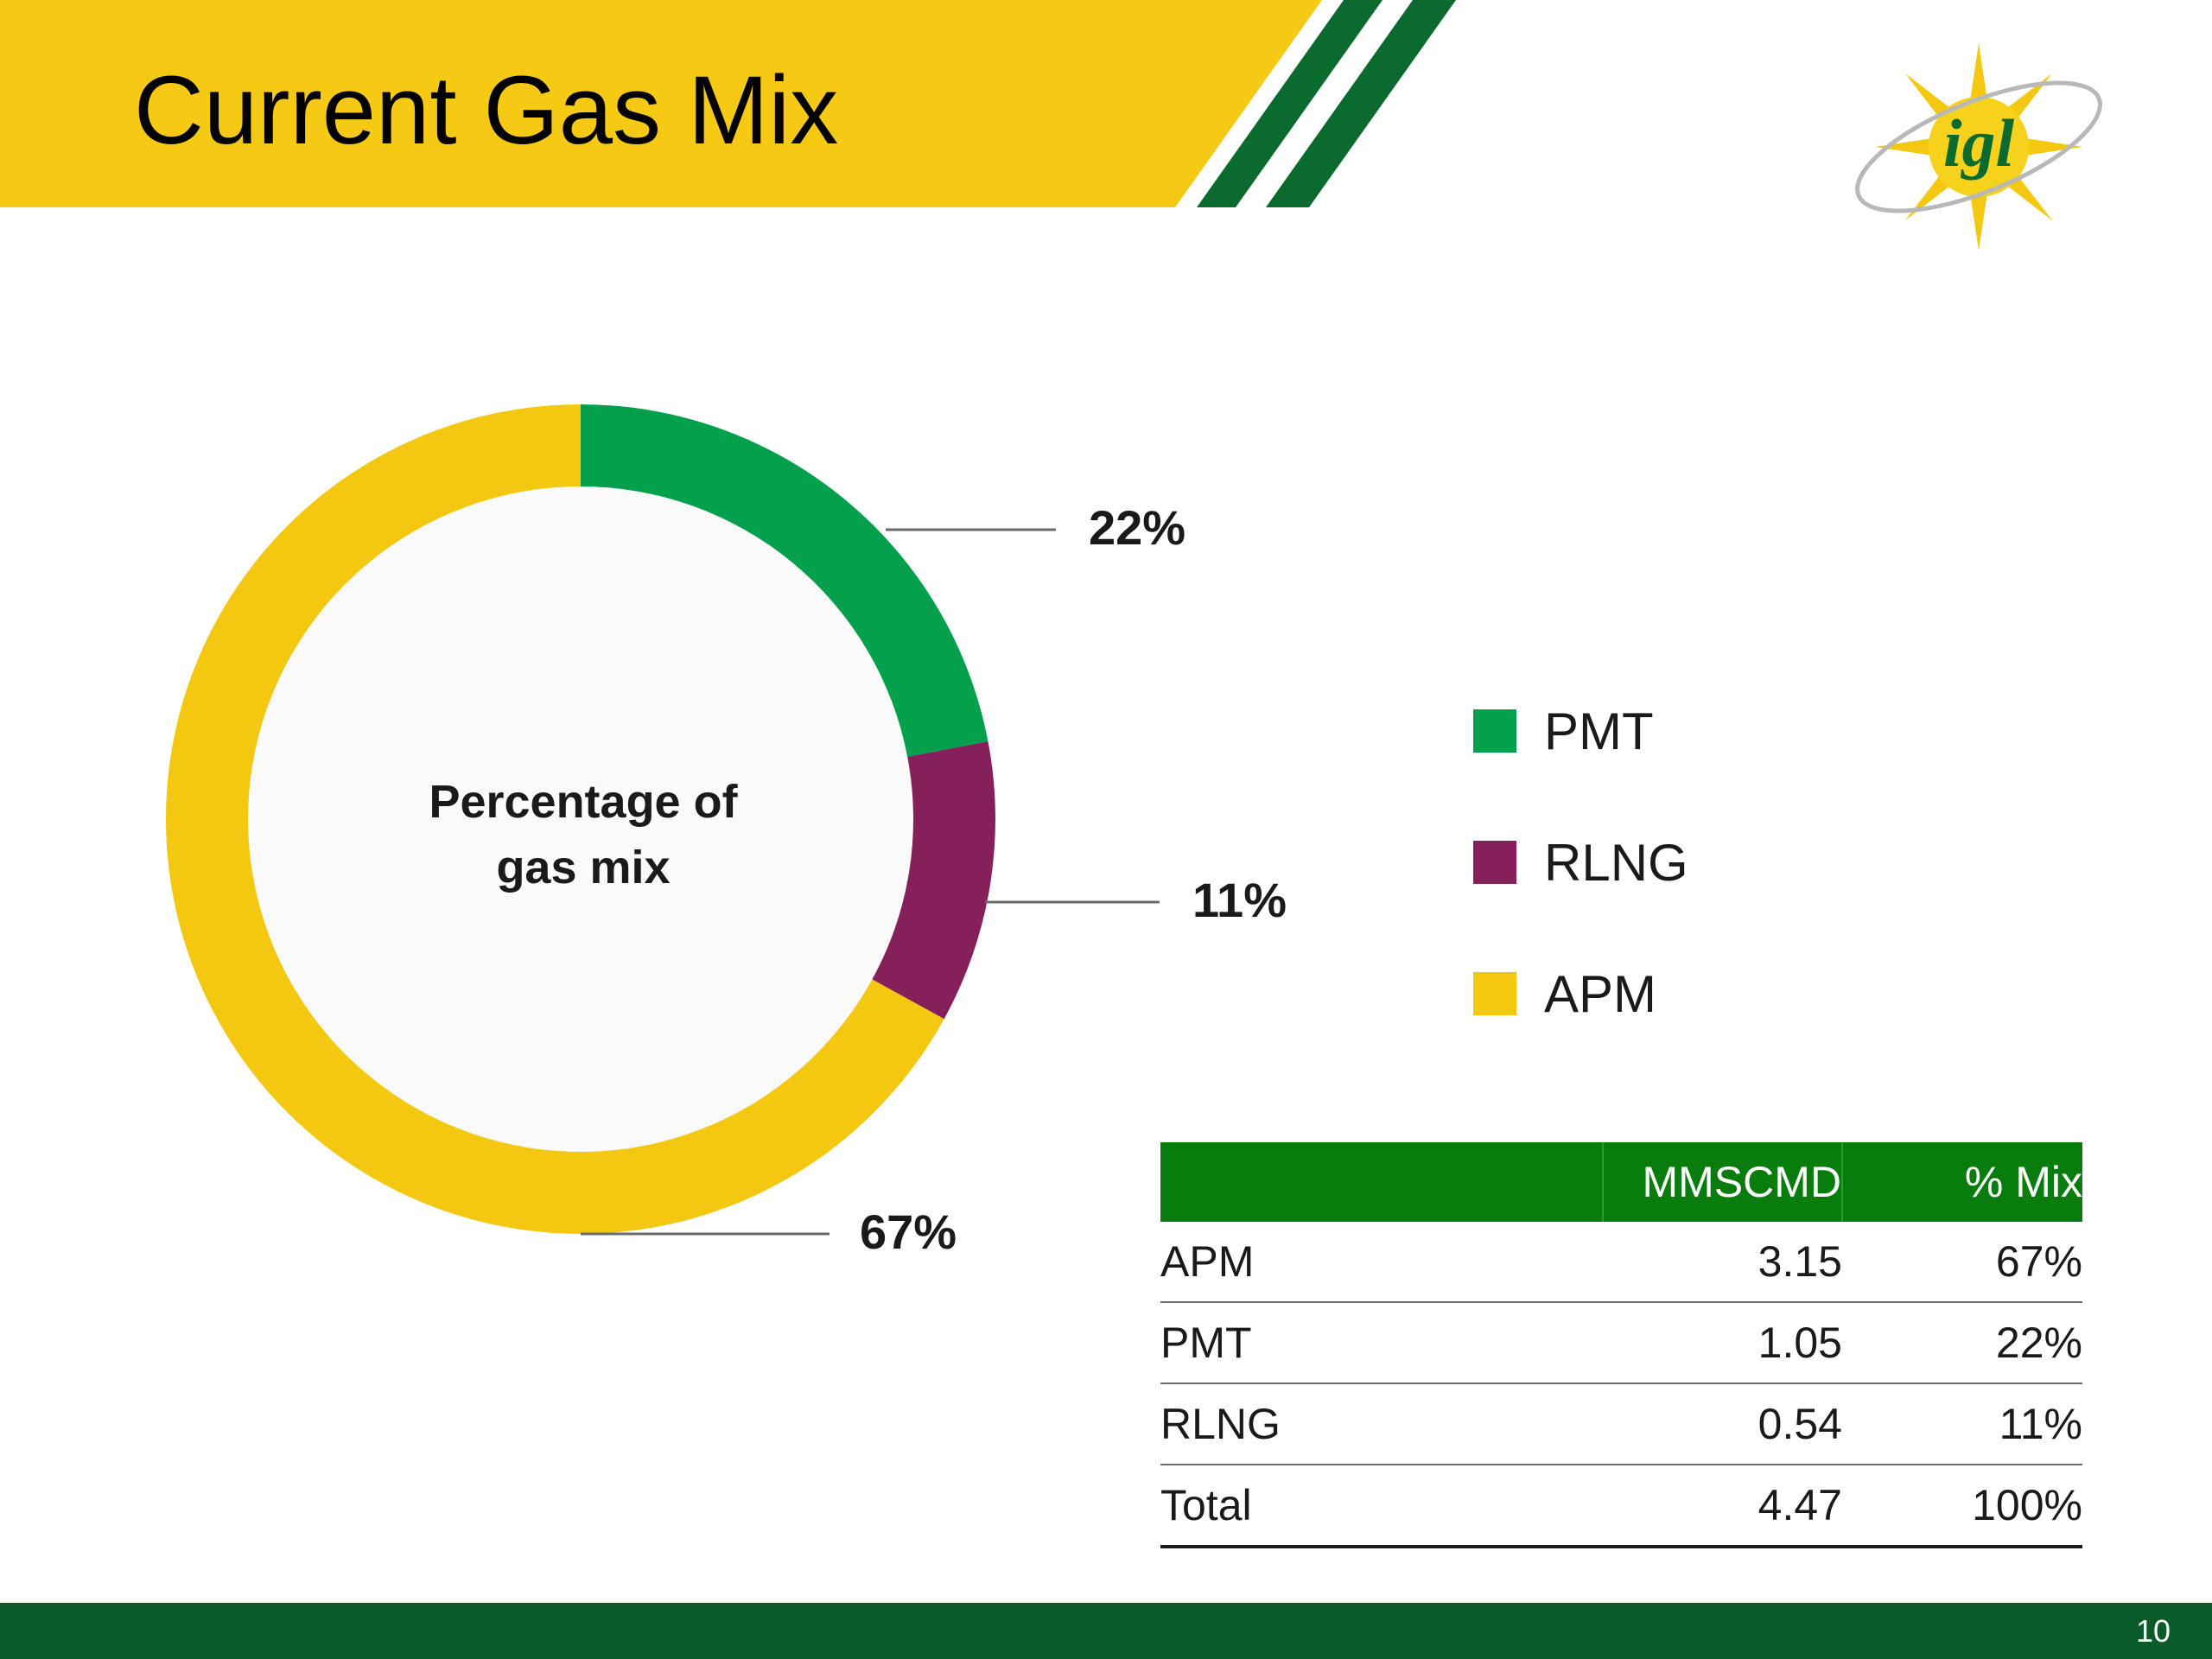 This screenshot has width=2212, height=1659. What do you see at coordinates (1722, 1343) in the screenshot?
I see `table-cell-mmscmd: 1.05` at bounding box center [1722, 1343].